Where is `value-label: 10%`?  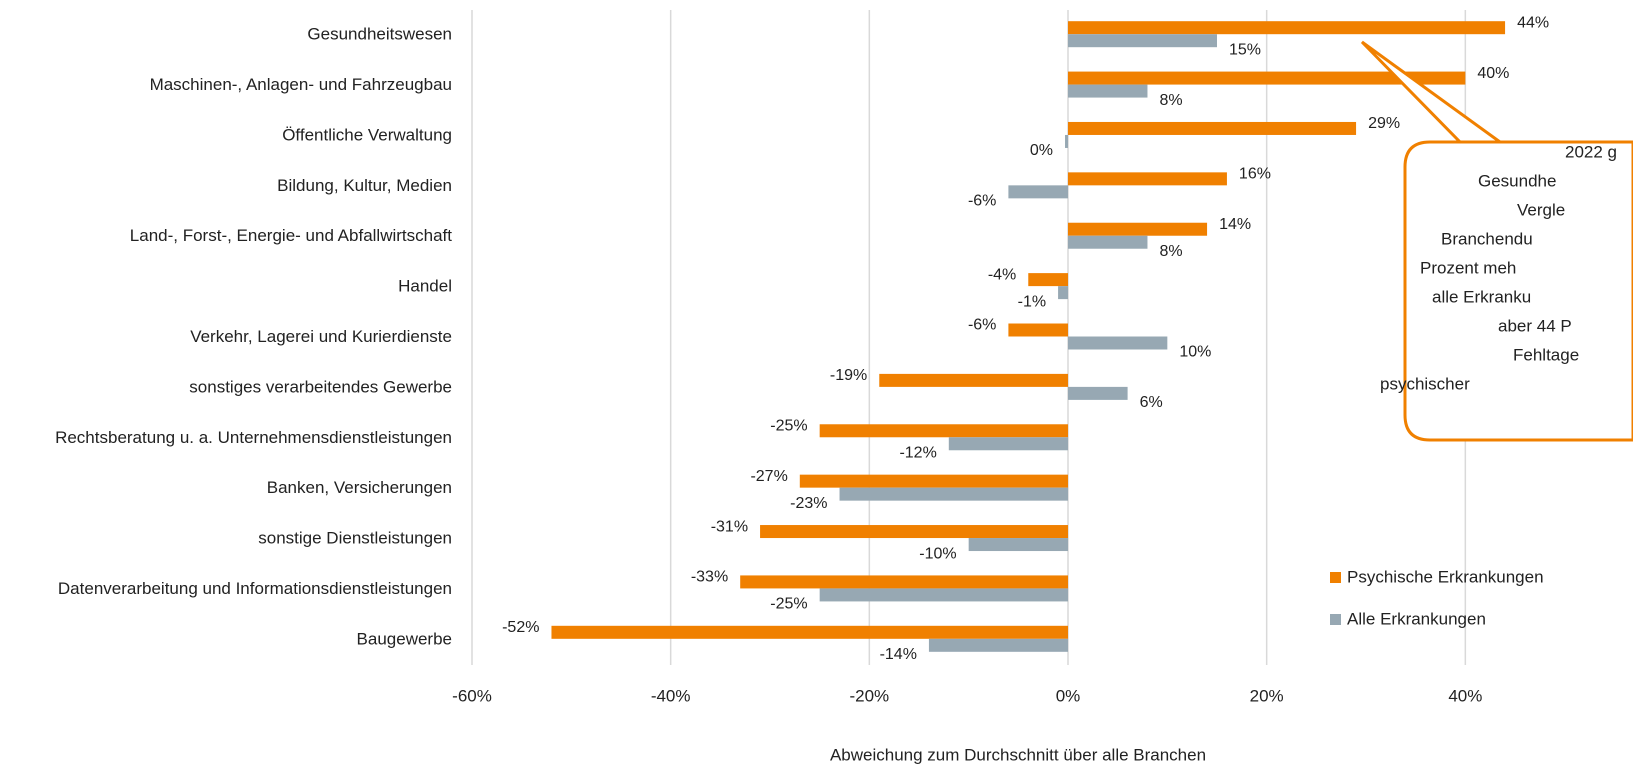
value-label: 10% is located at coordinates (1195, 352).